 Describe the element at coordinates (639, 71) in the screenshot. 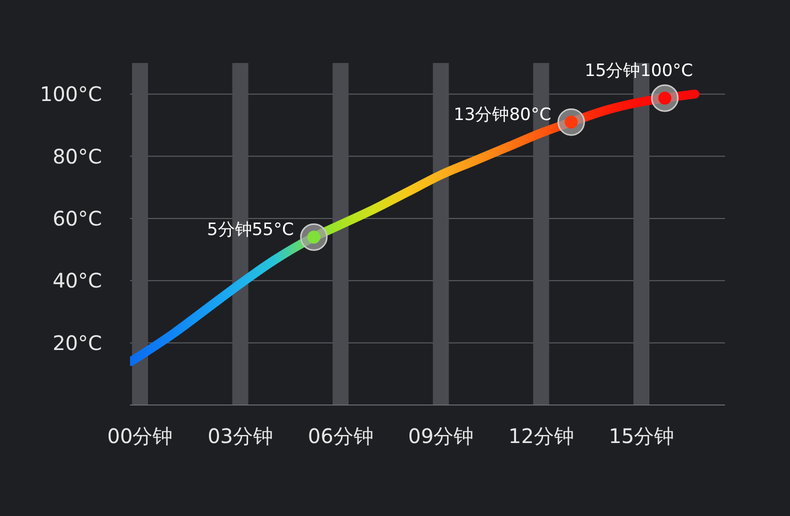

I see `annotation: 15分钟100°C` at that location.